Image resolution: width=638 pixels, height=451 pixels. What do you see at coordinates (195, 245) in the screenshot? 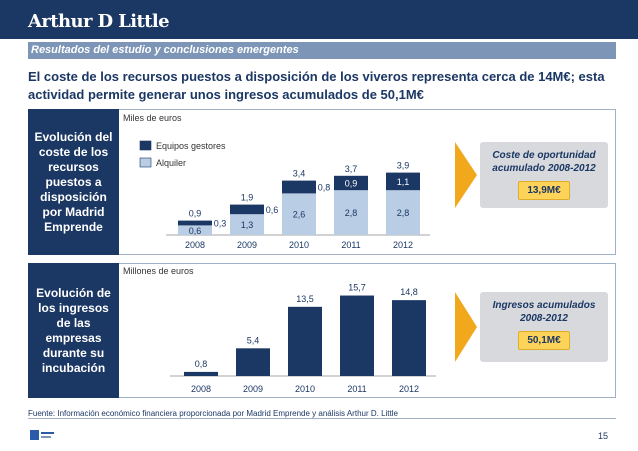
I see `cost-year-label: 2008` at bounding box center [195, 245].